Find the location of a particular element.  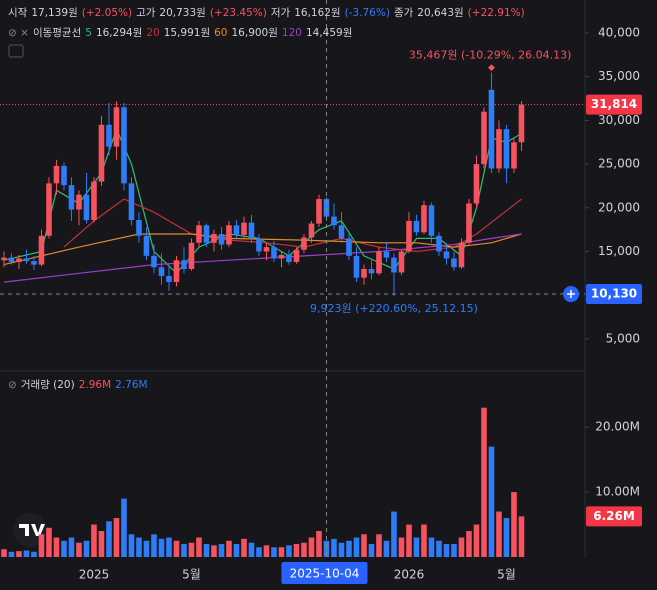

tv-logo is located at coordinates (30, 530).